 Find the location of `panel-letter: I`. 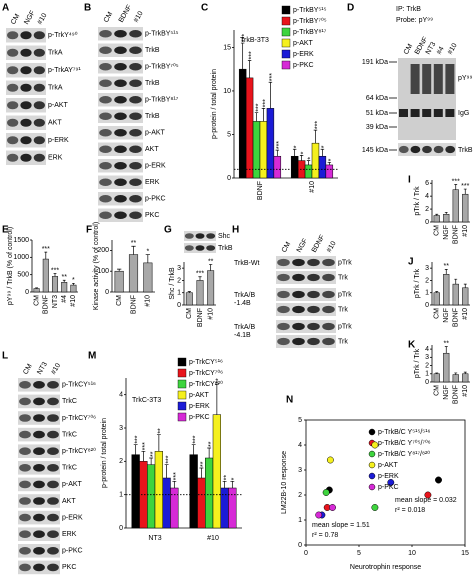

panel-letter: I is located at coordinates (409, 180).